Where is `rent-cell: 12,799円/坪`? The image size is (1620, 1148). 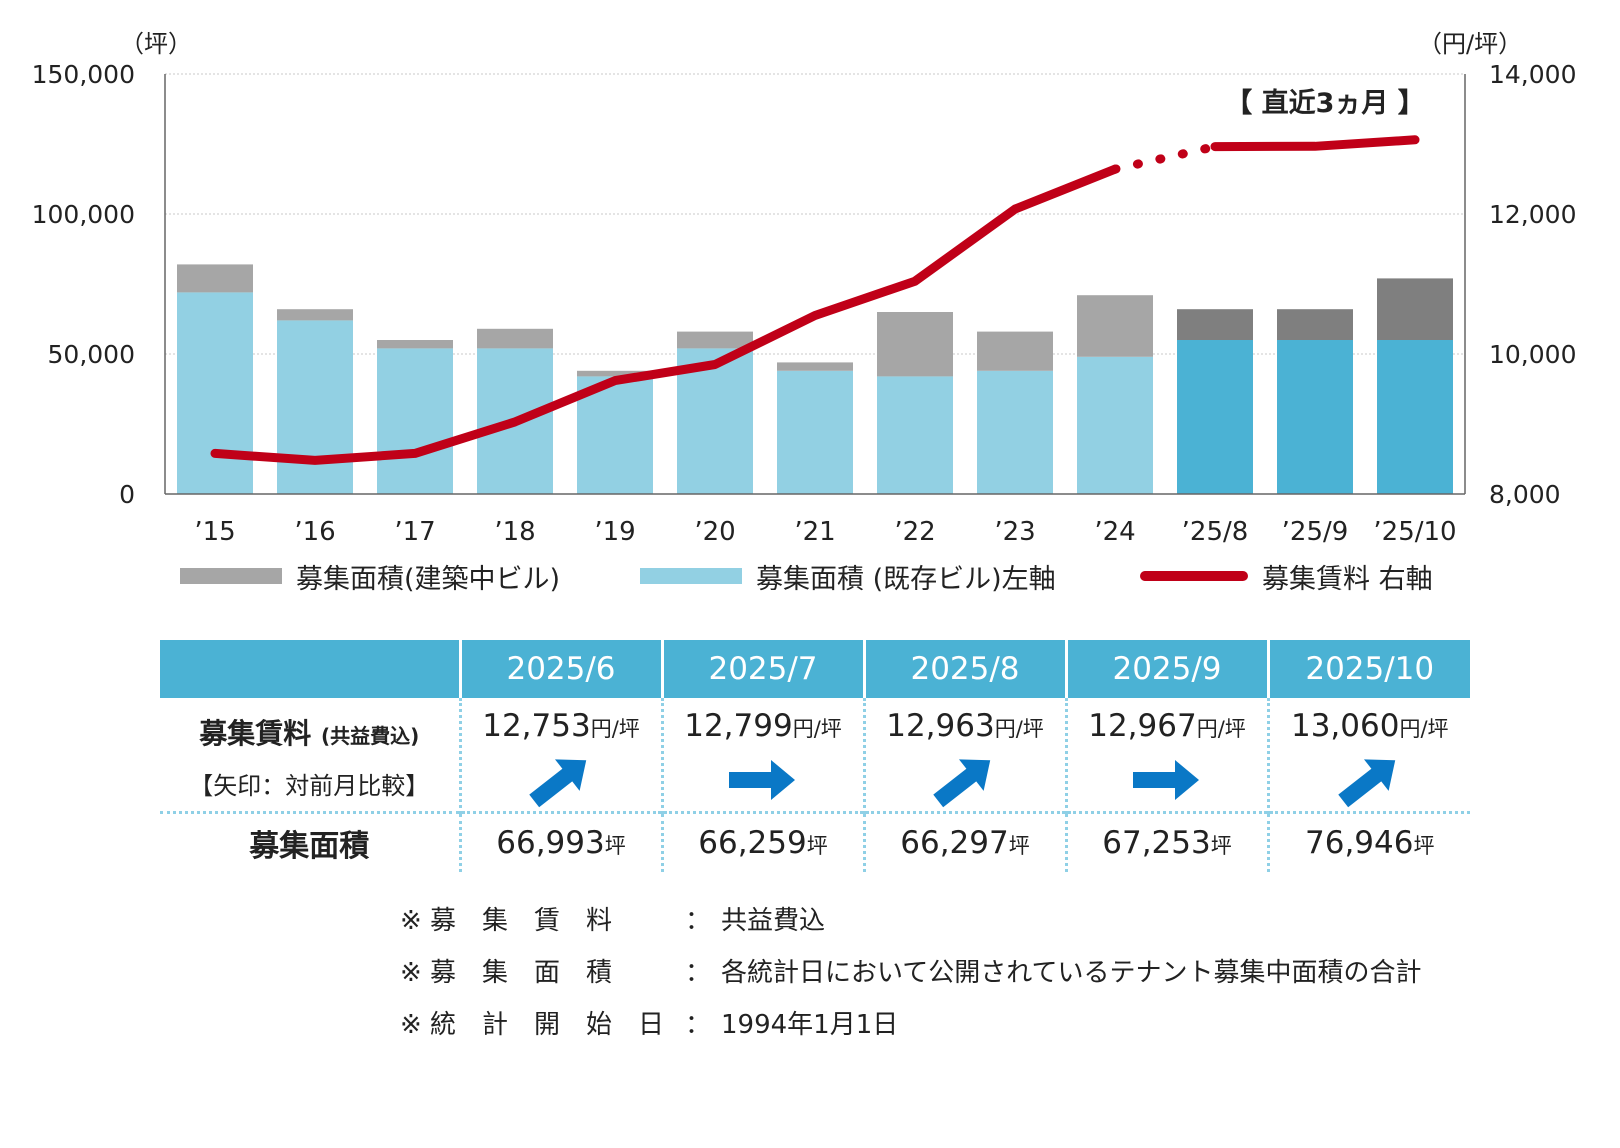
rent-cell: 12,799円/坪 is located at coordinates (764, 755).